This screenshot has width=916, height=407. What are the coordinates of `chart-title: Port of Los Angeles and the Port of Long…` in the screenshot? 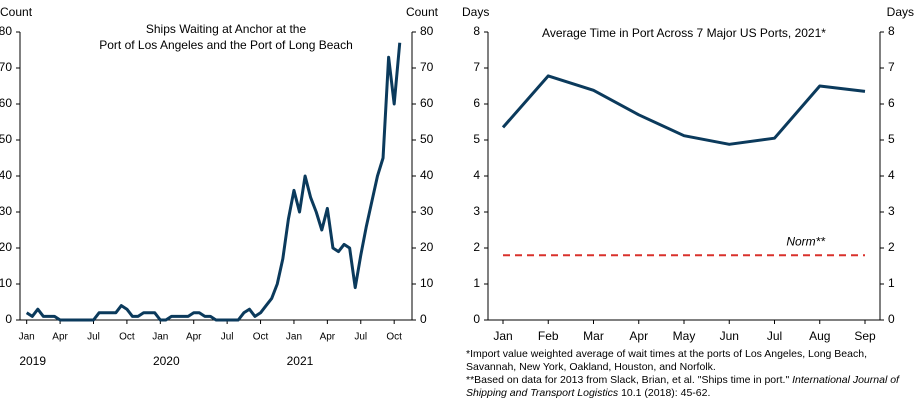 It's located at (226, 45).